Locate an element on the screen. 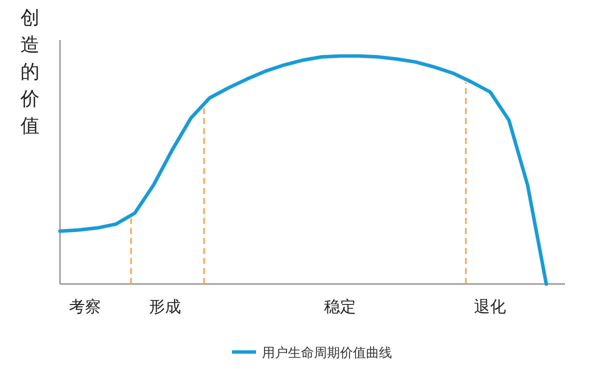 Image resolution: width=601 pixels, height=373 pixels. legend-label: 用户生命周期价值曲线 is located at coordinates (327, 353).